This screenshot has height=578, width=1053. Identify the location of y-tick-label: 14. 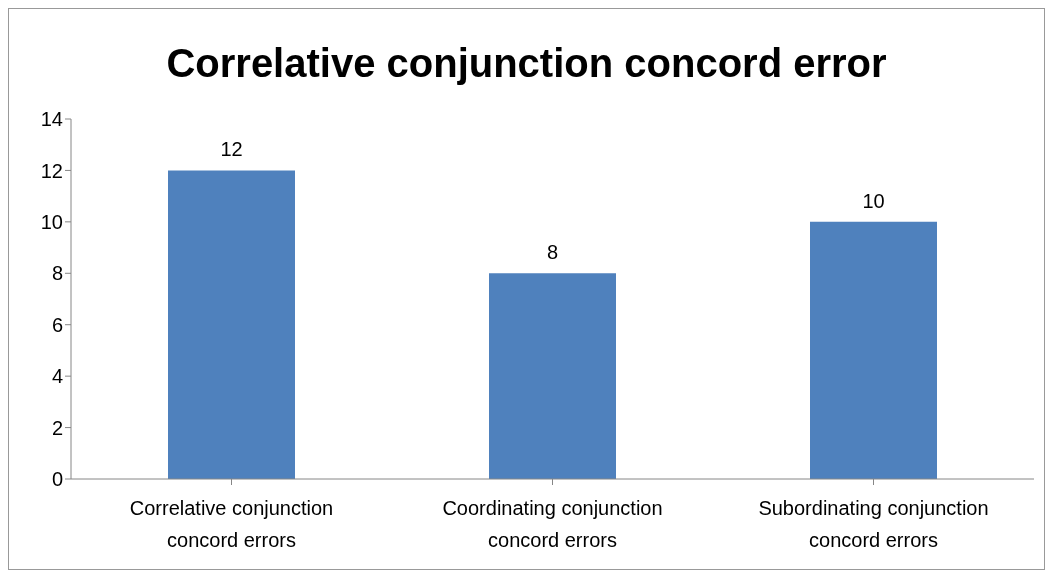
(51, 119).